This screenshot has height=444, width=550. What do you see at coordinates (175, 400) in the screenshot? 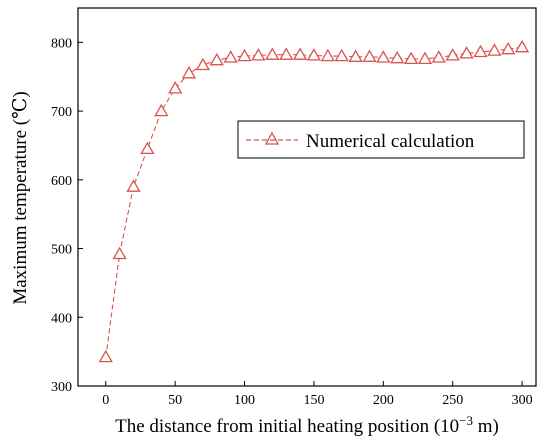
I see `x-tick-label: 50` at bounding box center [175, 400].